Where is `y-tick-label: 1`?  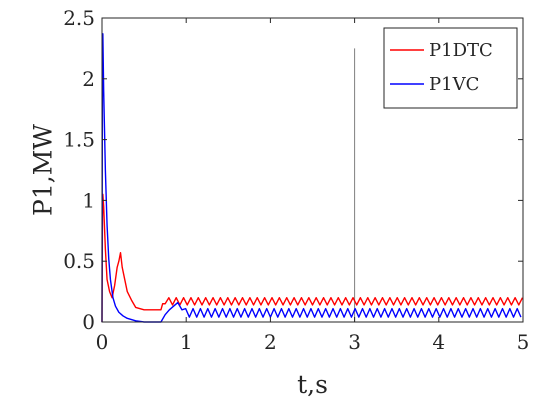
y-tick-label: 1 is located at coordinates (88, 200).